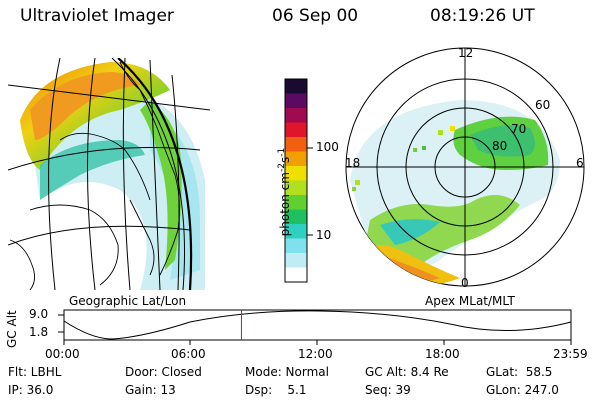 Image resolution: width=600 pixels, height=400 pixels. Describe the element at coordinates (284, 192) in the screenshot. I see `colorbar-unit-label: photon cm-2s-1` at that location.